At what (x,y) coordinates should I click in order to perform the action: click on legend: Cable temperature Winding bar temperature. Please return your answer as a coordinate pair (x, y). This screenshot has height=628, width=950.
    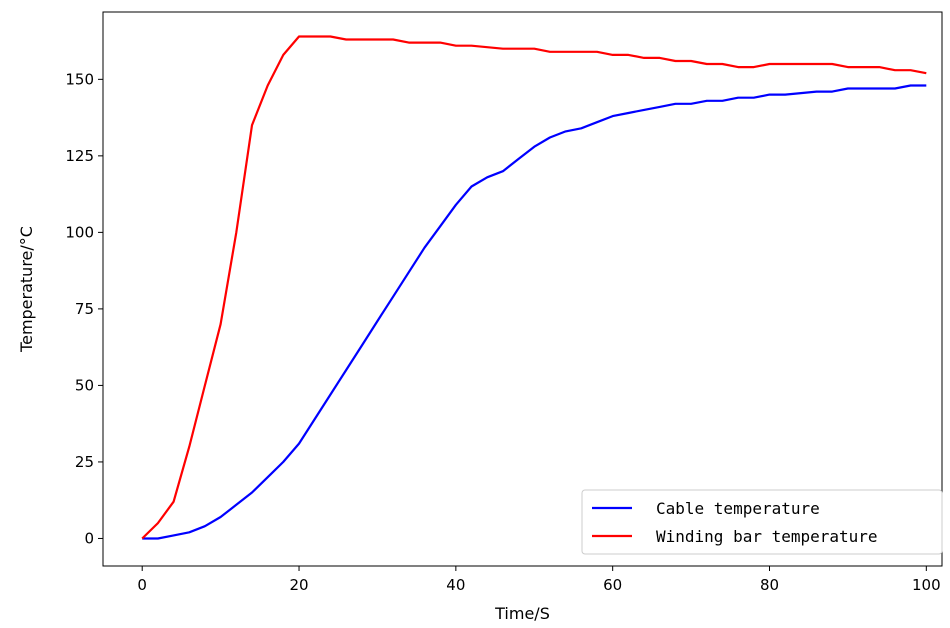
    Looking at the image, I should click on (762, 522).